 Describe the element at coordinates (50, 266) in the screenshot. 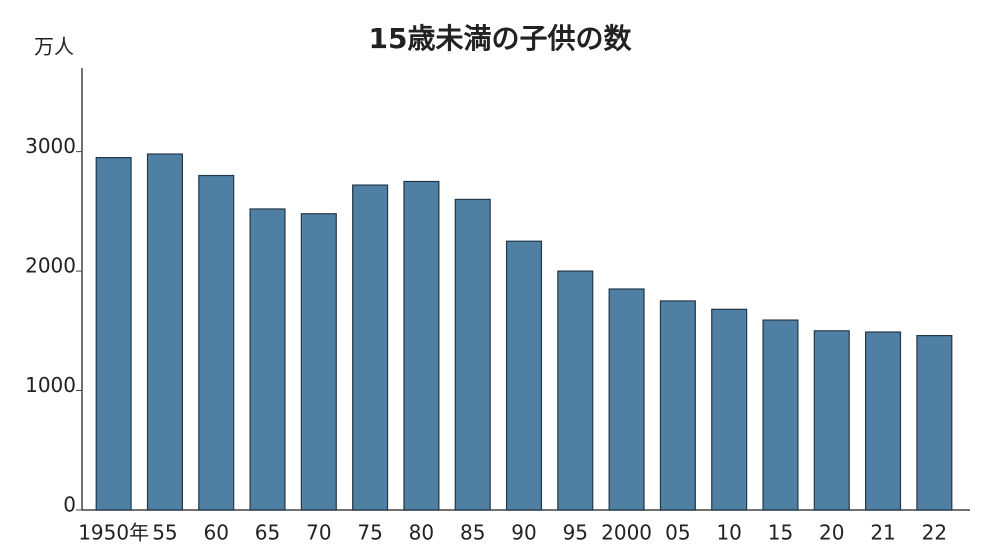

I see `y-tick-label: 2000` at that location.